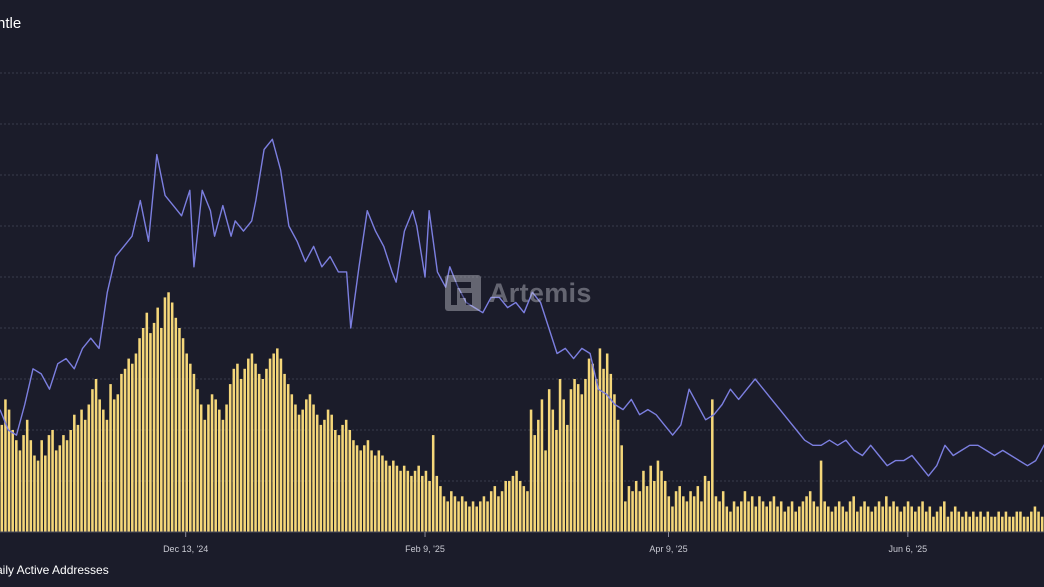  I want to click on x-tick-label: Apr 9, '25, so click(668, 549).